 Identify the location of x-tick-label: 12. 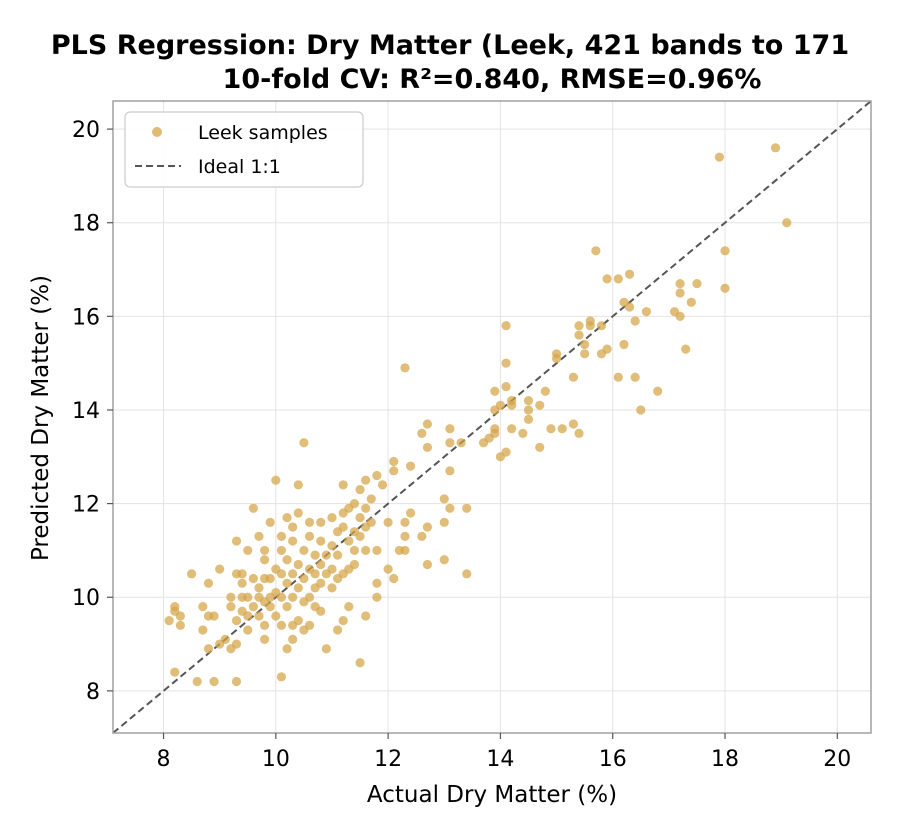
(388, 759).